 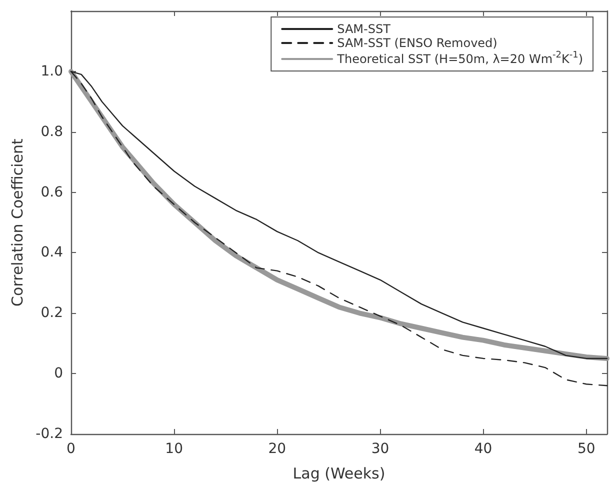 I want to click on y-tick-label: 0.2, so click(x=51, y=313).